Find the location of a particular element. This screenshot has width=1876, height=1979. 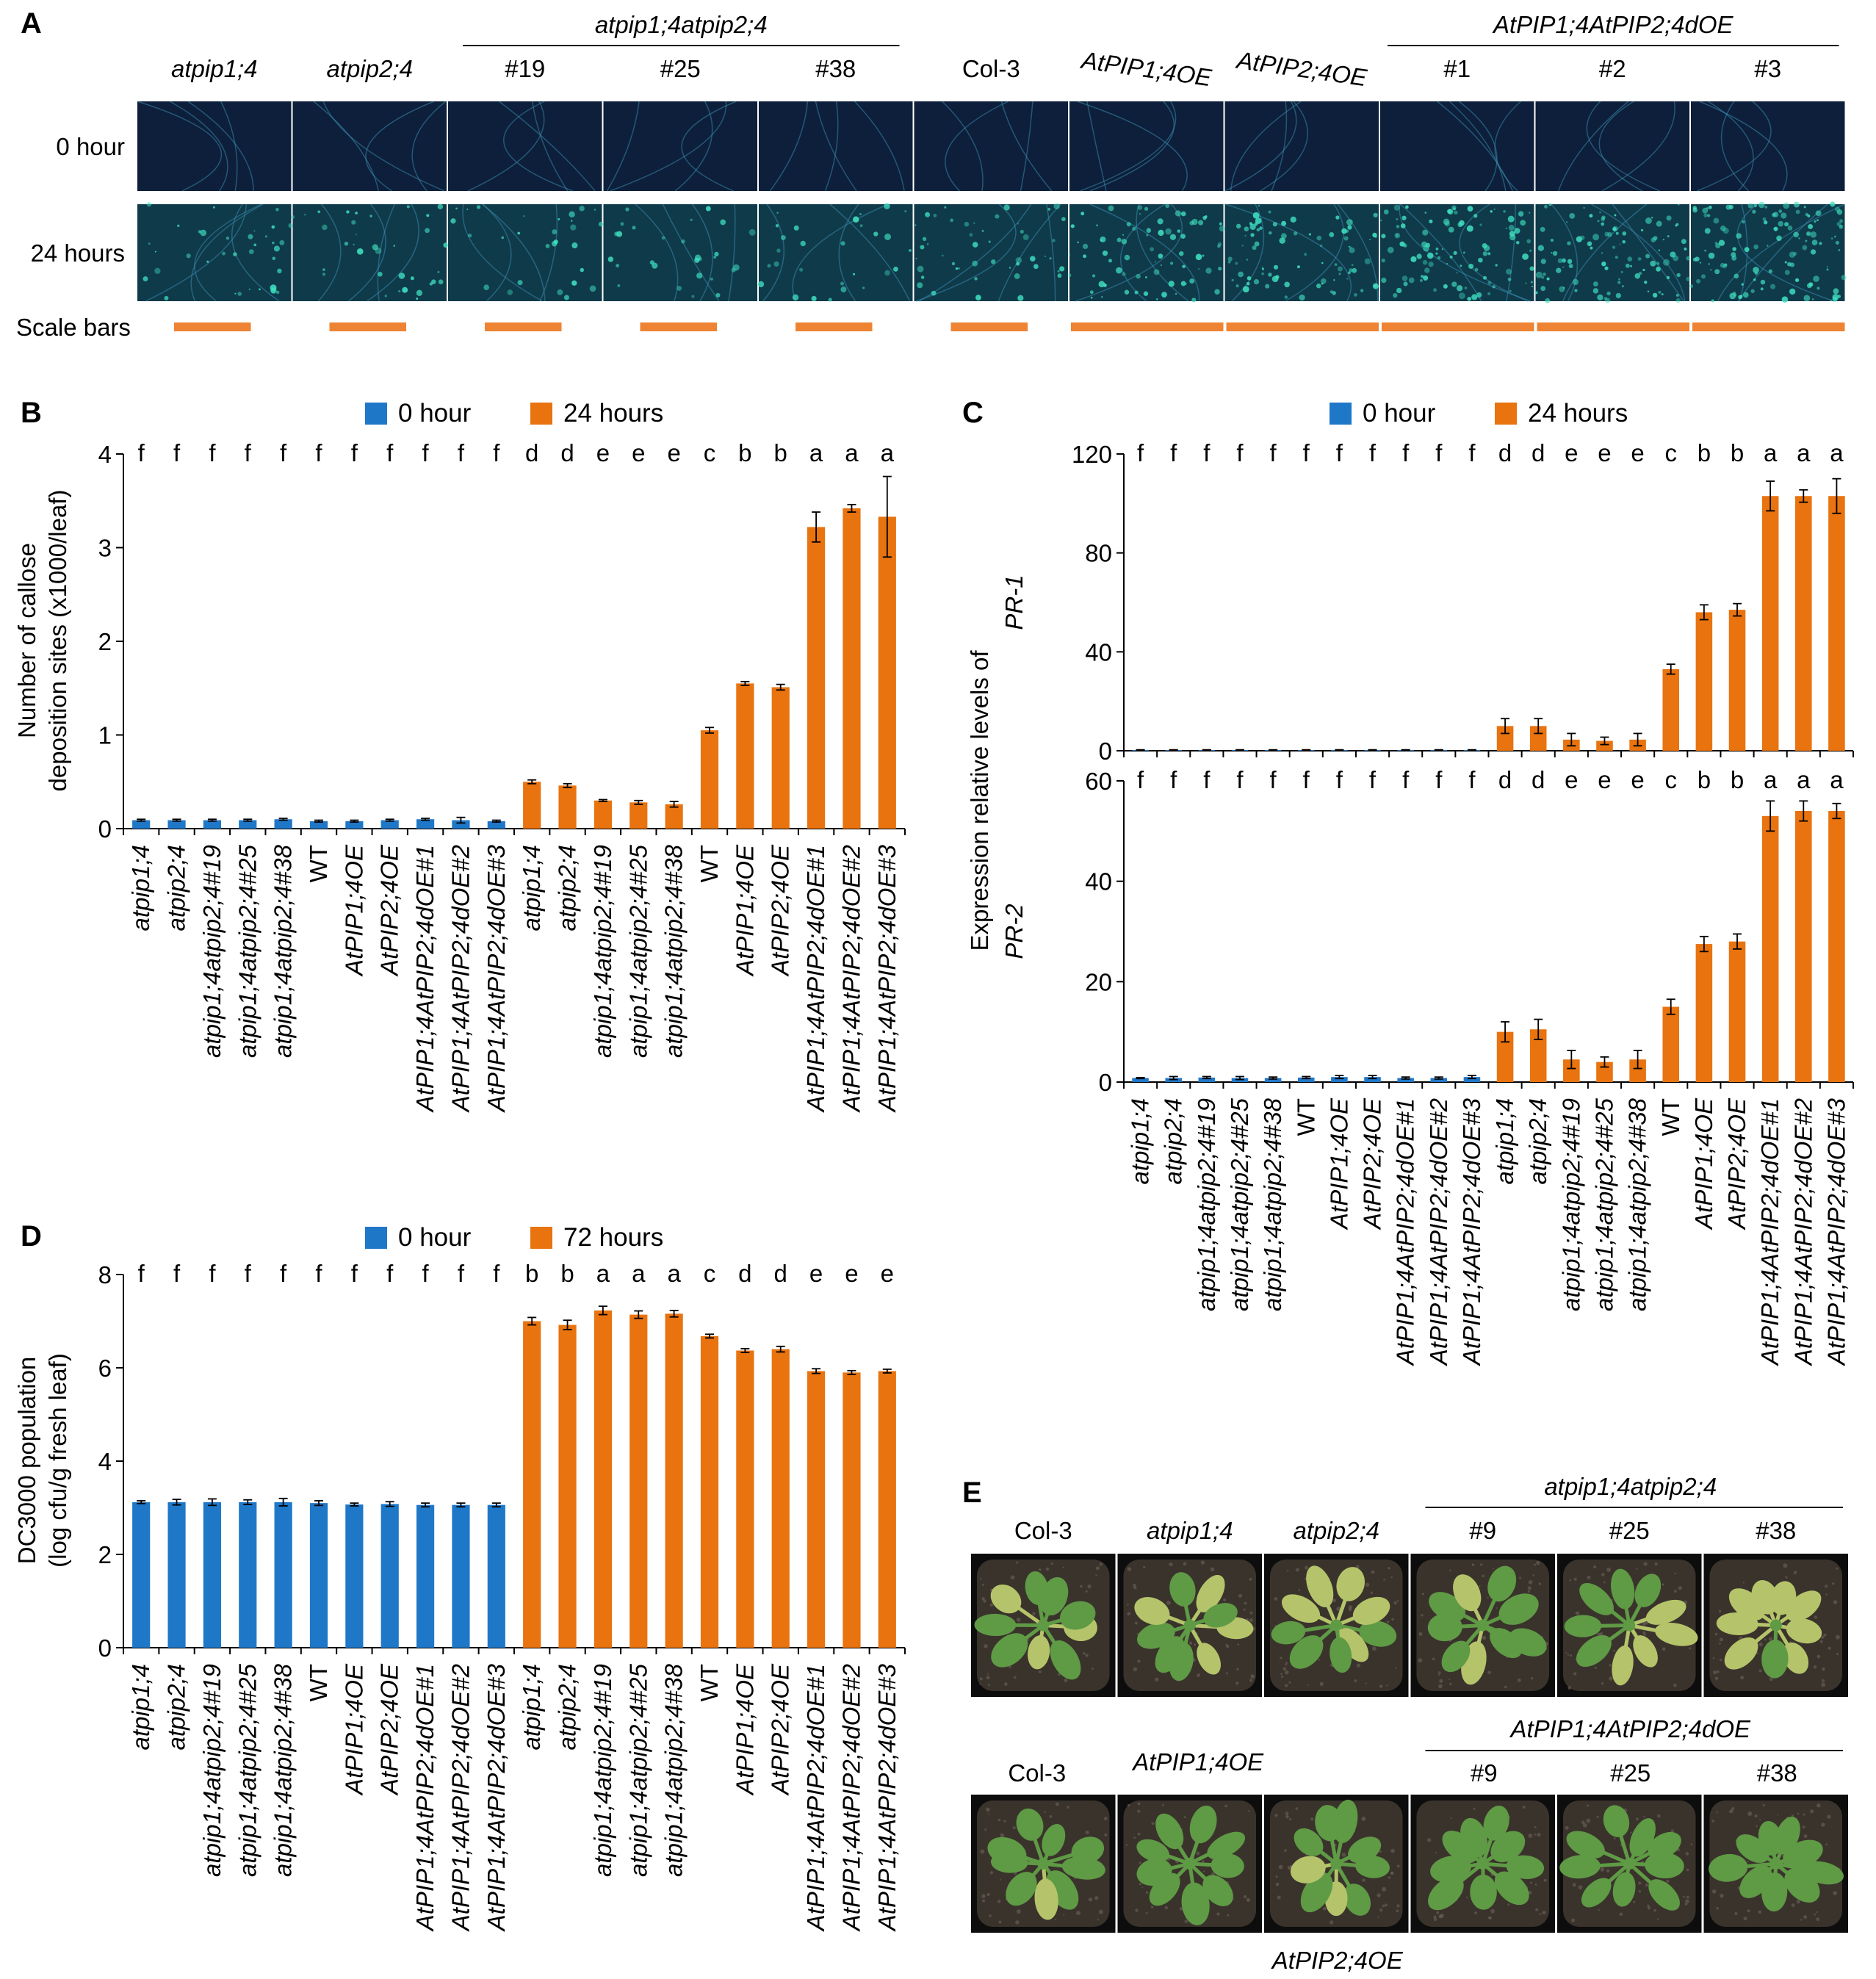

group-label-double-oe: AtPIP1;4AtPIP2;4dOE is located at coordinates (1613, 25).